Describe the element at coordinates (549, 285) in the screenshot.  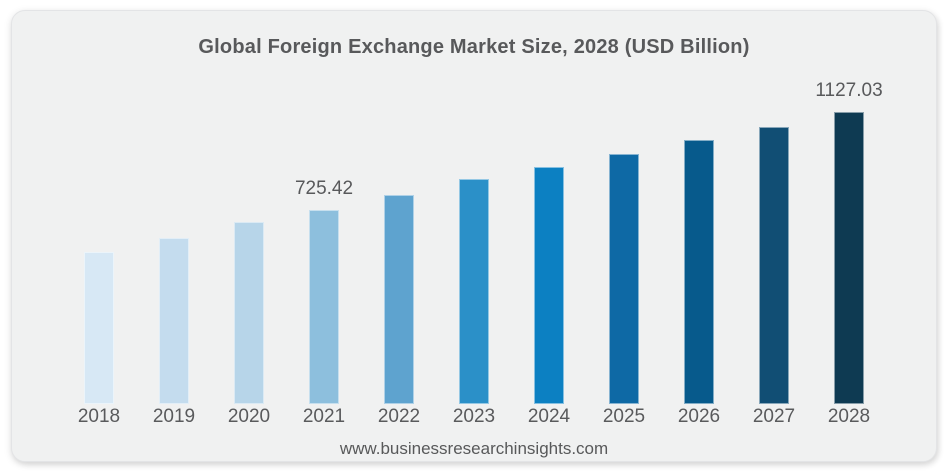
I see `bar-2024` at that location.